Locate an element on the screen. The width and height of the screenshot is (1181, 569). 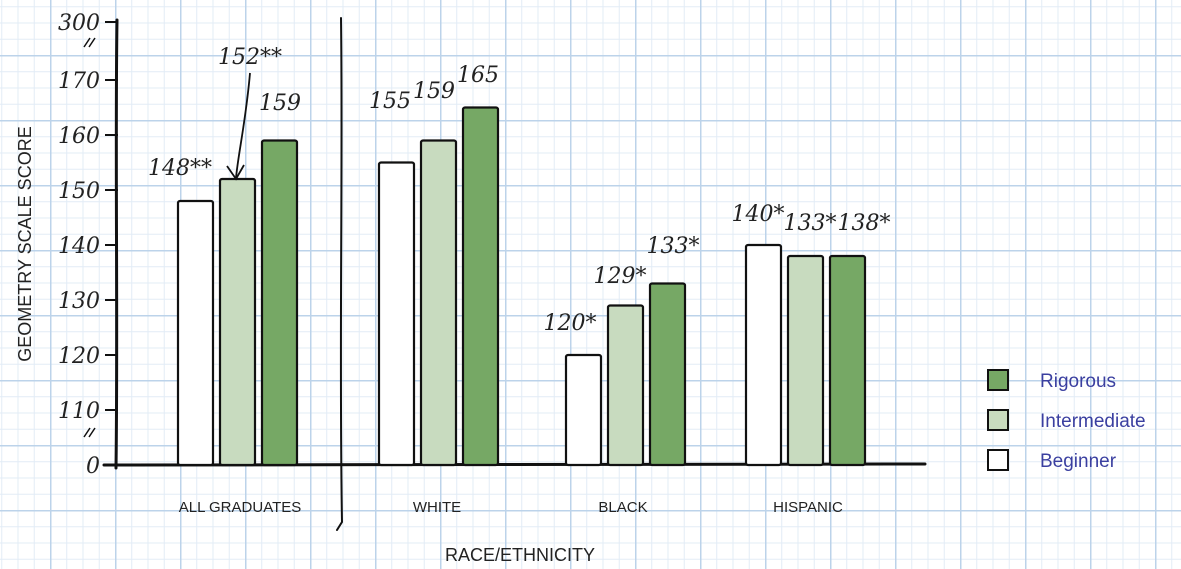
legend: Rigorous Intermediate Beginner is located at coordinates (1066, 420).